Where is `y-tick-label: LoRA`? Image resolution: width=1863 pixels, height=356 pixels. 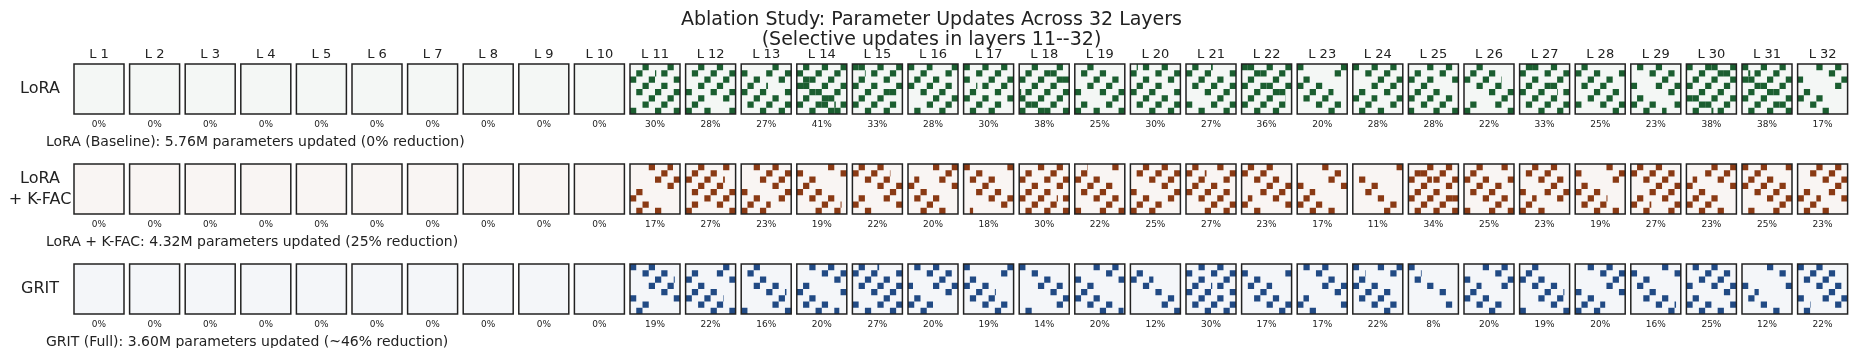
y-tick-label: LoRA is located at coordinates (40, 88).